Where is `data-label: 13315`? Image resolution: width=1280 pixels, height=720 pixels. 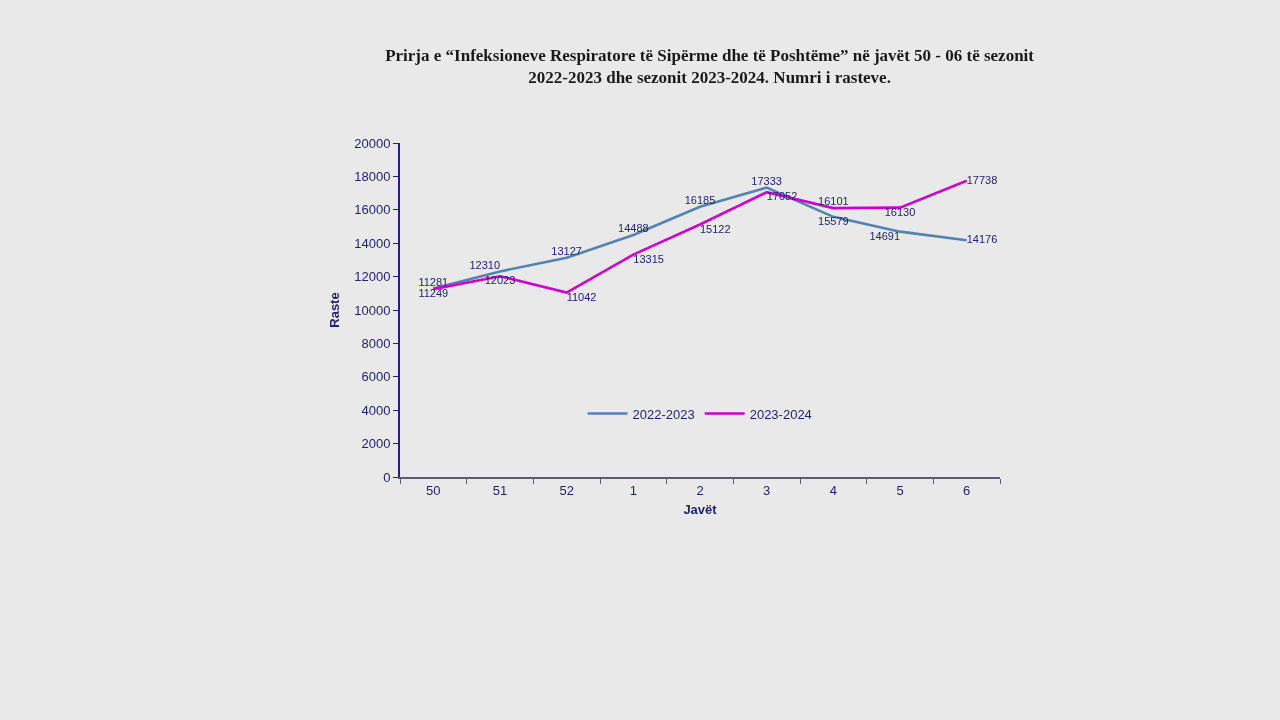 data-label: 13315 is located at coordinates (648, 258).